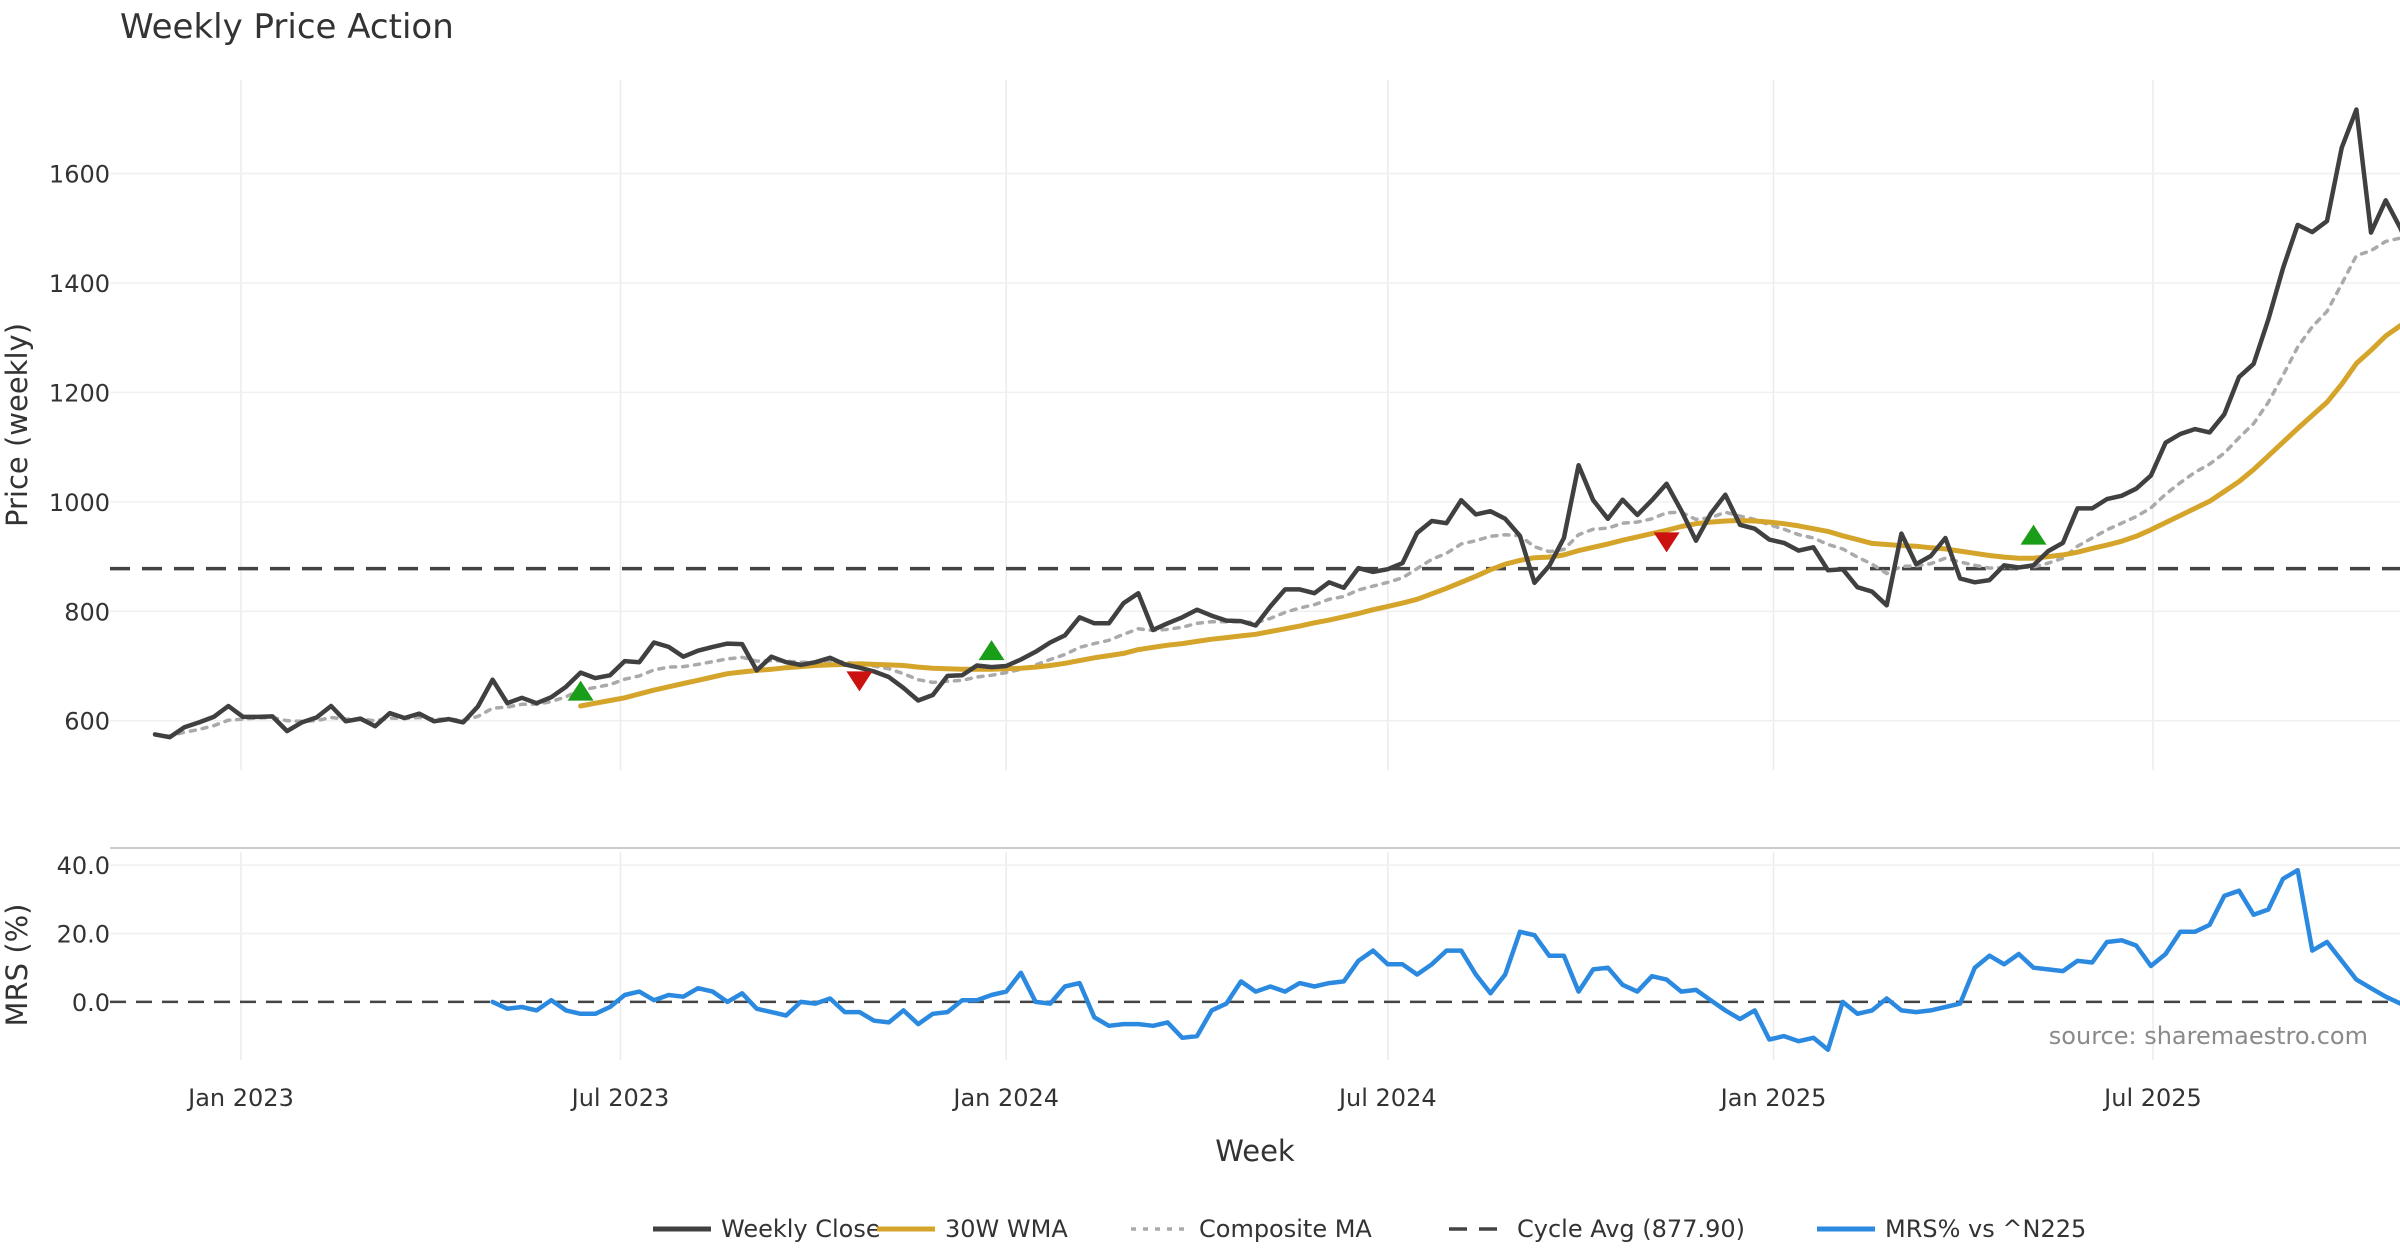 The width and height of the screenshot is (2400, 1260). I want to click on x-tick-label: Jul 2024, so click(1387, 1098).